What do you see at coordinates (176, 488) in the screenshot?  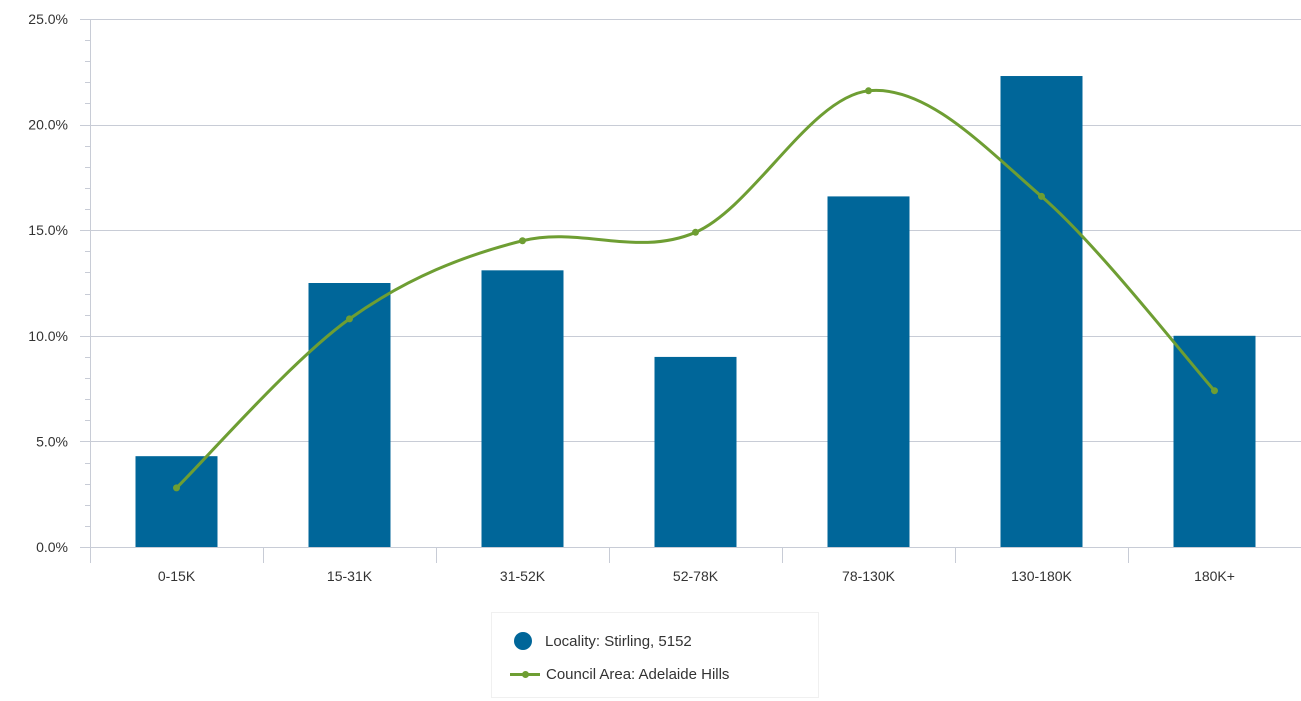 I see `line-point-0-15K` at bounding box center [176, 488].